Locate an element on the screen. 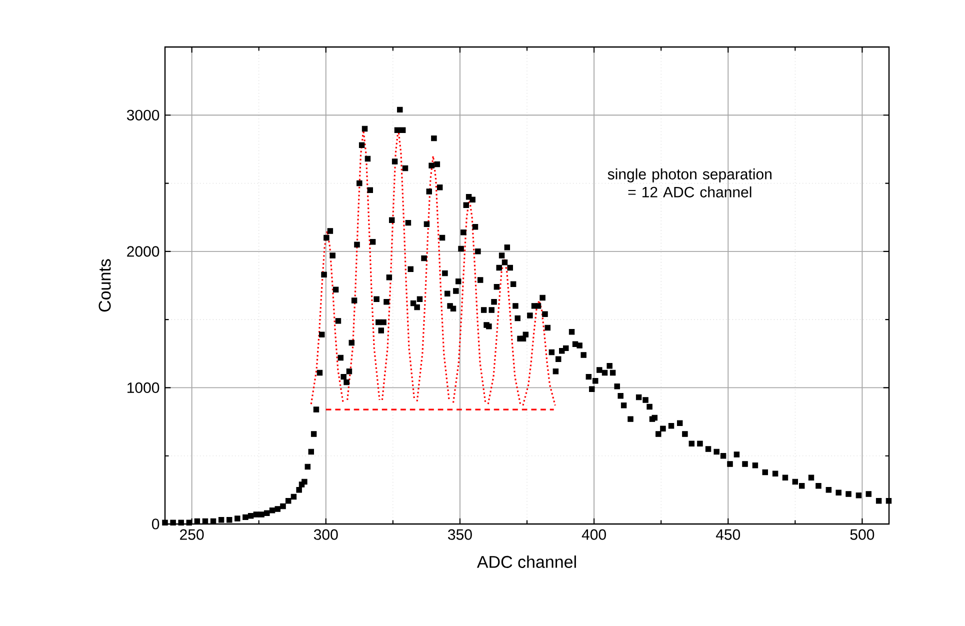 The height and width of the screenshot is (626, 965). y-tick-label: 3000 is located at coordinates (143, 115).